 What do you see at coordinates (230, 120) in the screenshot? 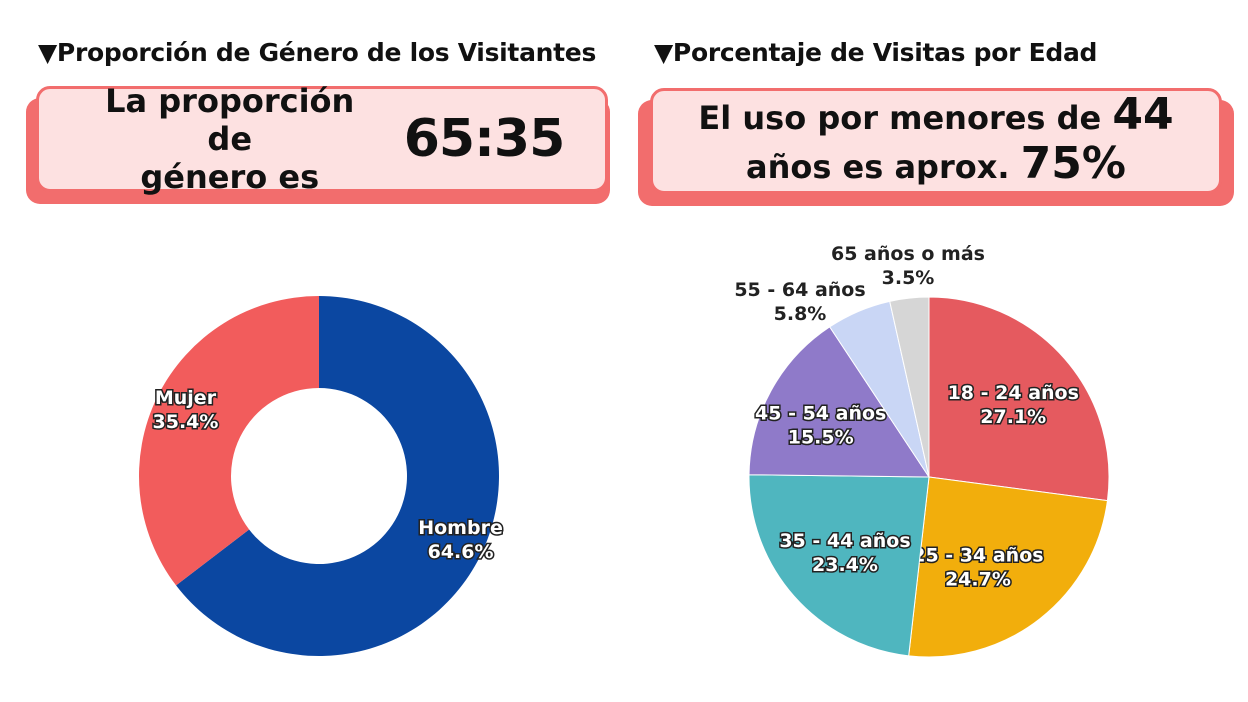
I see `gender-callout-line1: La proporción de` at bounding box center [230, 120].